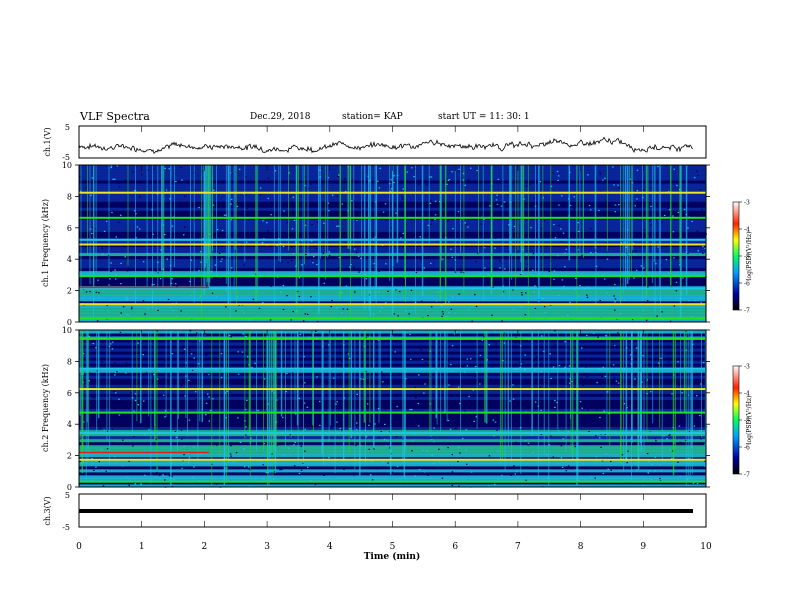 This screenshot has height=612, width=792. Describe the element at coordinates (386, 145) in the screenshot. I see `ch1-waveform-line` at that location.